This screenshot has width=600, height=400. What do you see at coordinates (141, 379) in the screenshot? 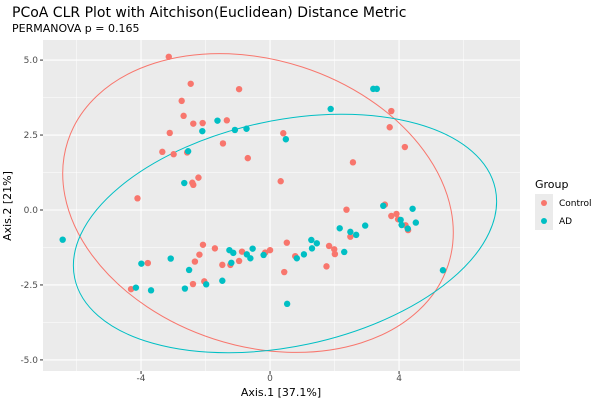
I see `x-tick-label: -4` at bounding box center [141, 379].